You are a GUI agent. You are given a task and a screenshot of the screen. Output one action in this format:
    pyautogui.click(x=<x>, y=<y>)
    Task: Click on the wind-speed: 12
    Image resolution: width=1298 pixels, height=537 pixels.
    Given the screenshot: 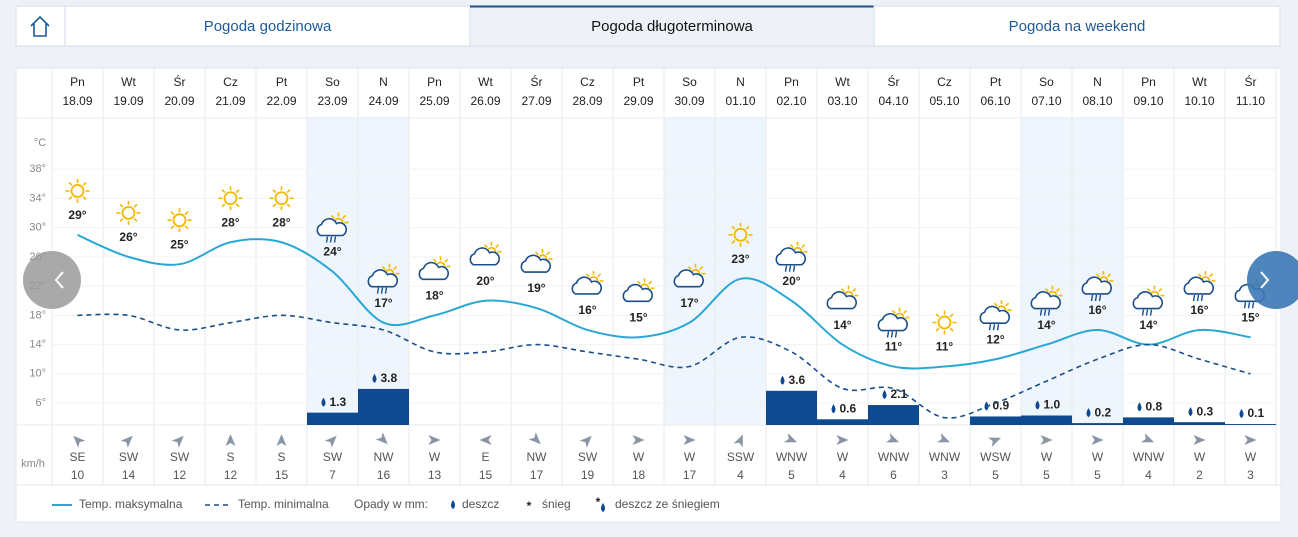 What is the action you would take?
    pyautogui.click(x=180, y=475)
    